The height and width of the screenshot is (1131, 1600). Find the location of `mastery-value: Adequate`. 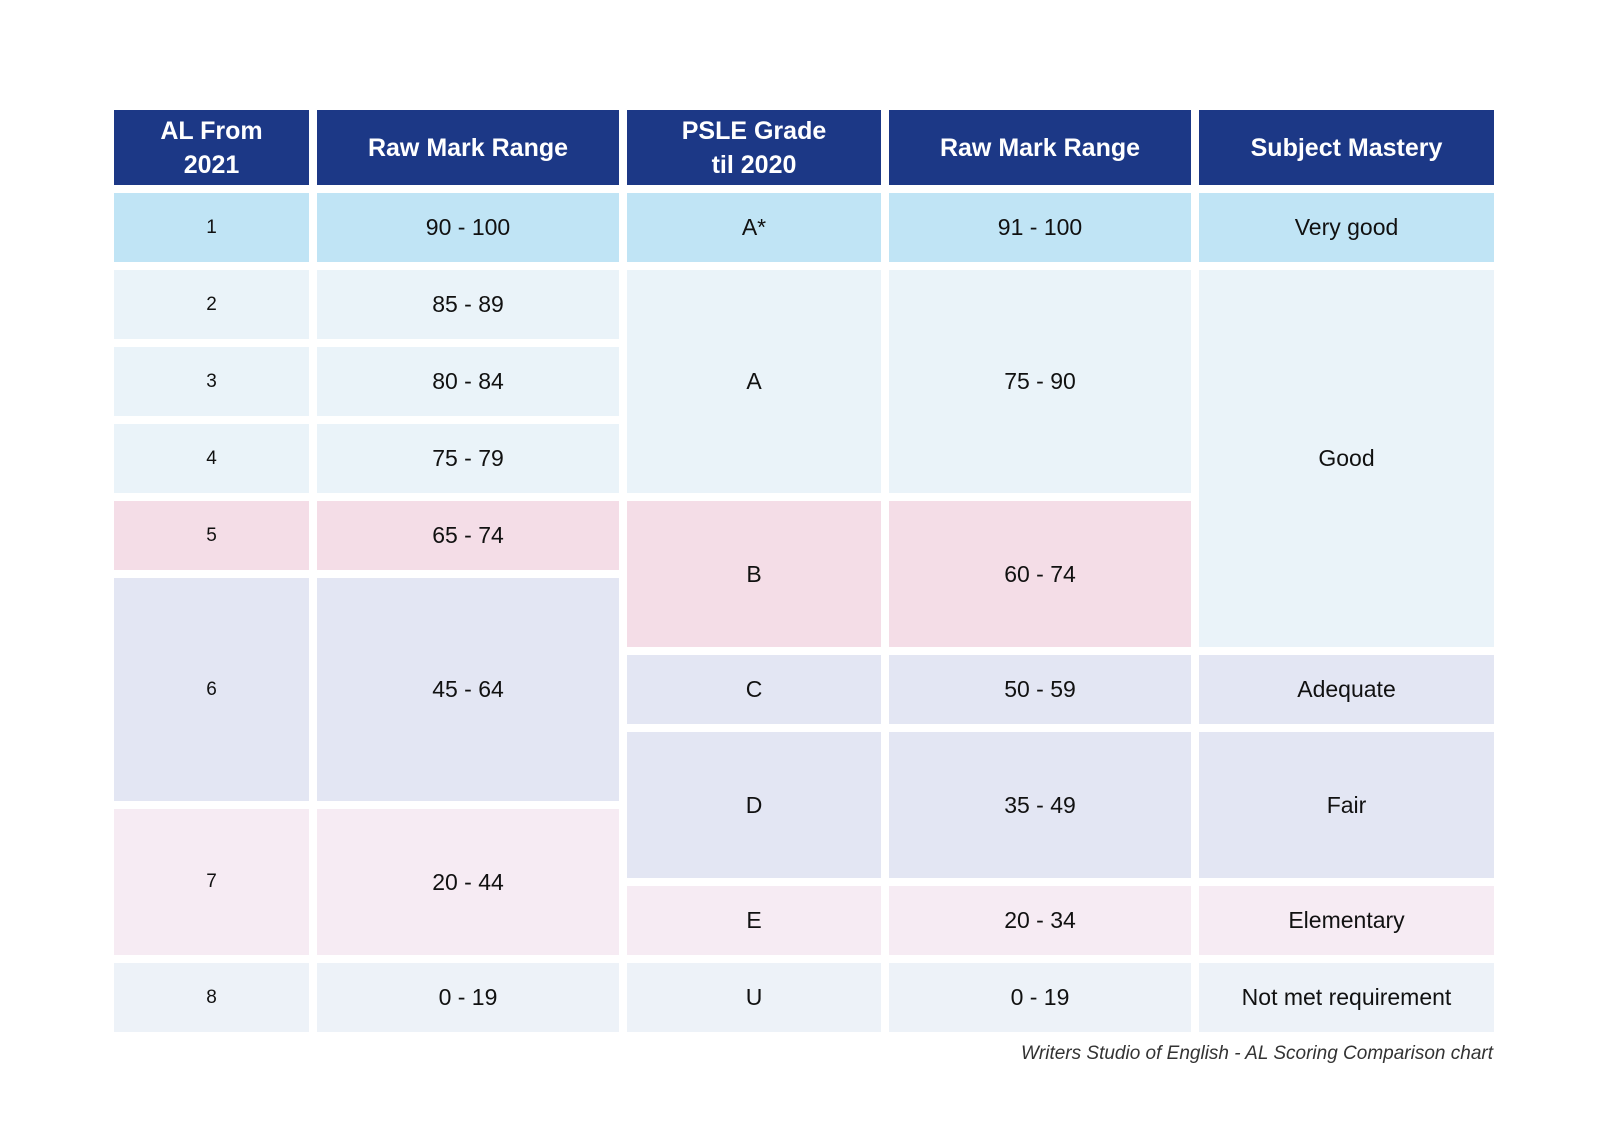

mastery-value: Adequate is located at coordinates (1346, 689).